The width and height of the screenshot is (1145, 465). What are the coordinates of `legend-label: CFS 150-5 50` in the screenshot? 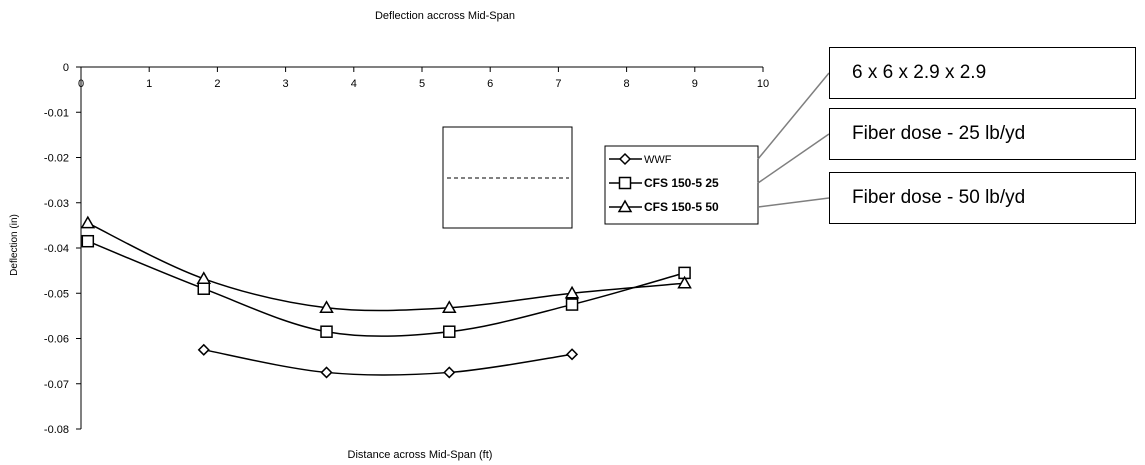 It's located at (681, 207).